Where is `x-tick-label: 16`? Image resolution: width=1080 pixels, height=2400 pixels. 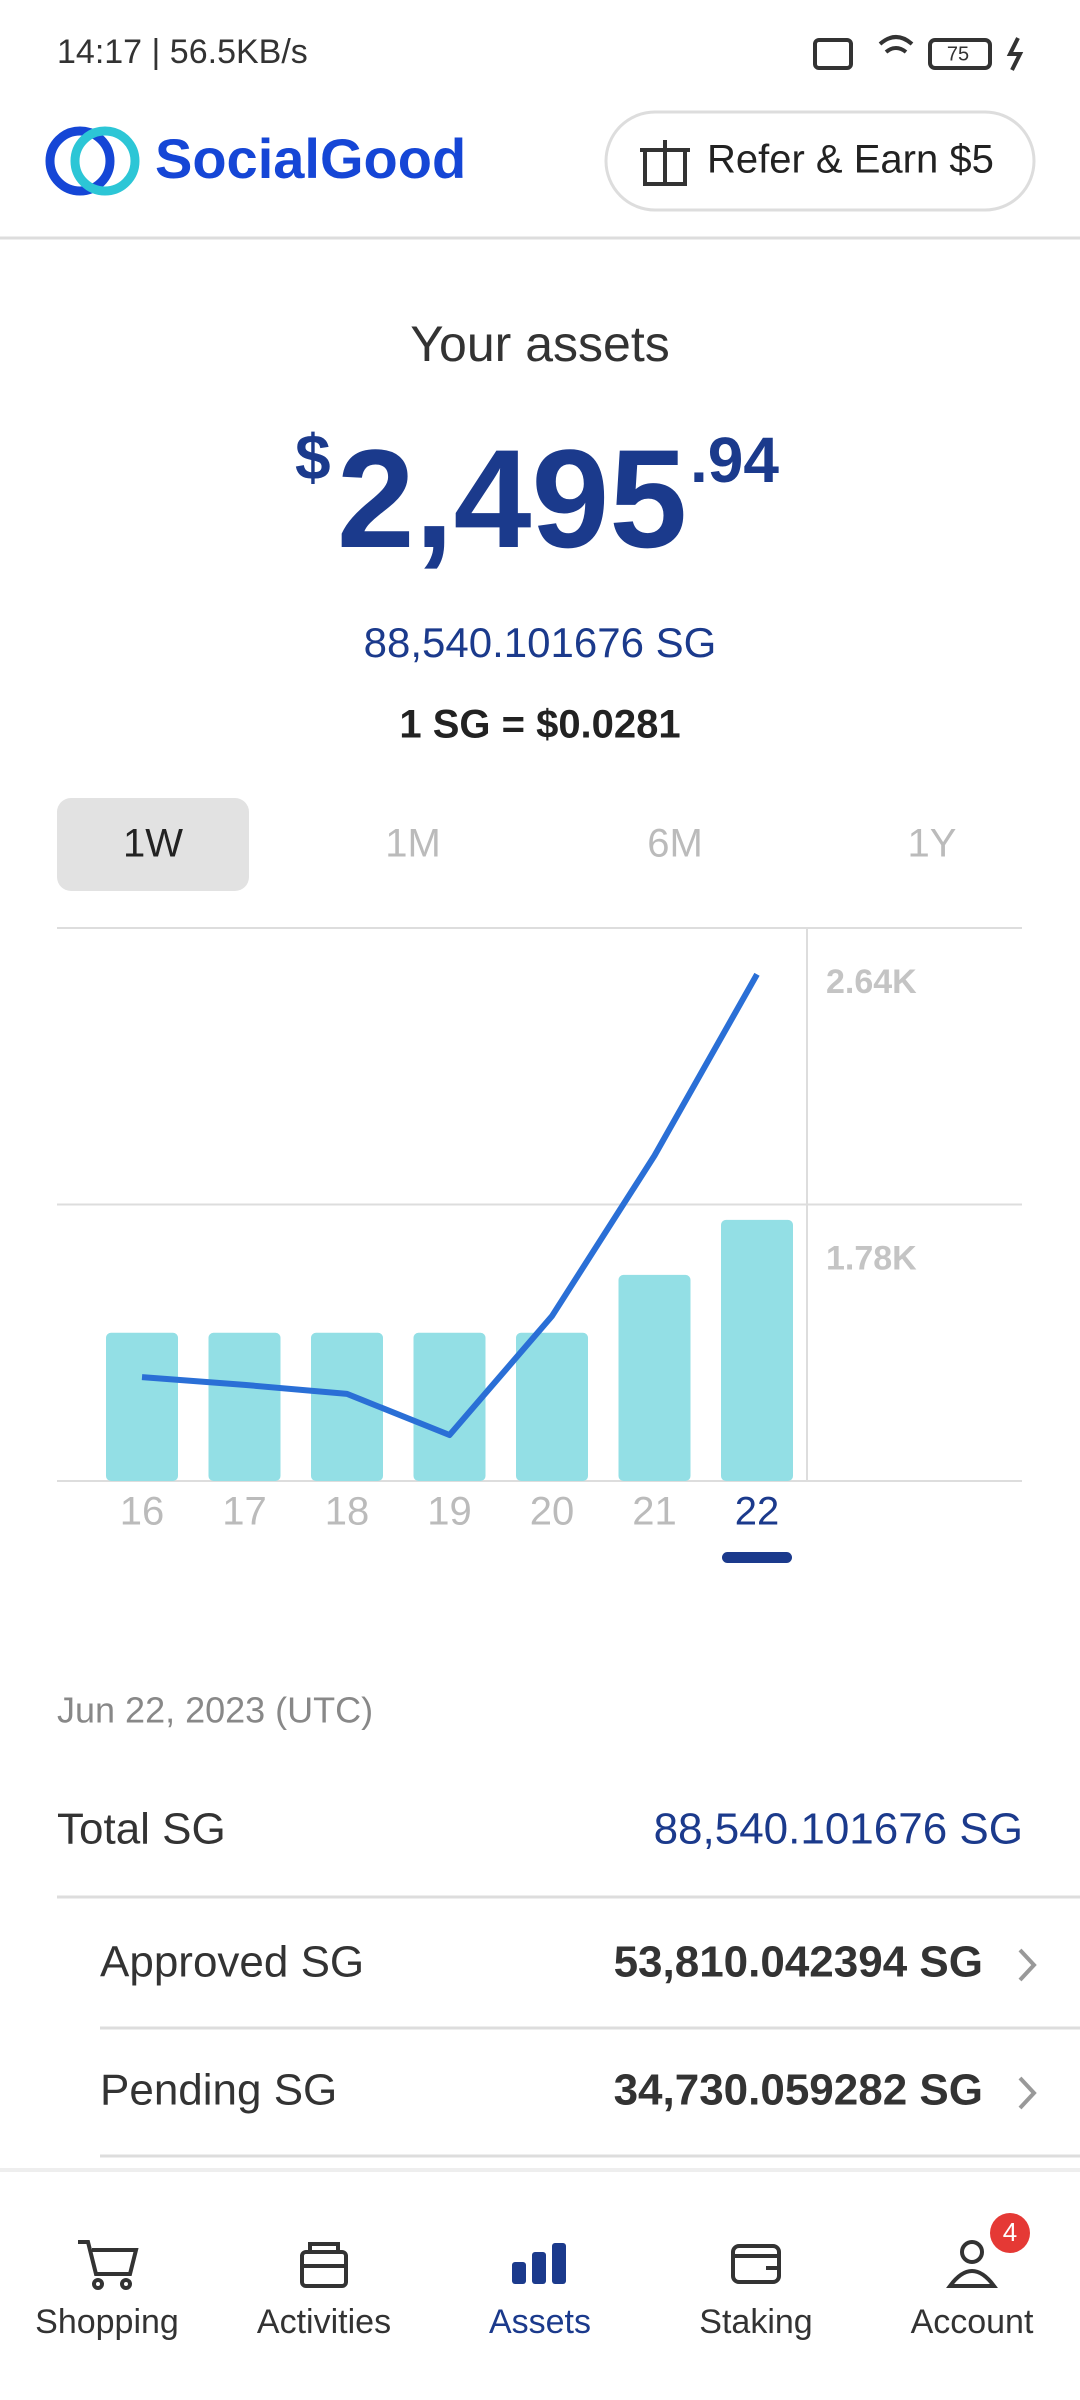 x-tick-label: 16 is located at coordinates (142, 1512).